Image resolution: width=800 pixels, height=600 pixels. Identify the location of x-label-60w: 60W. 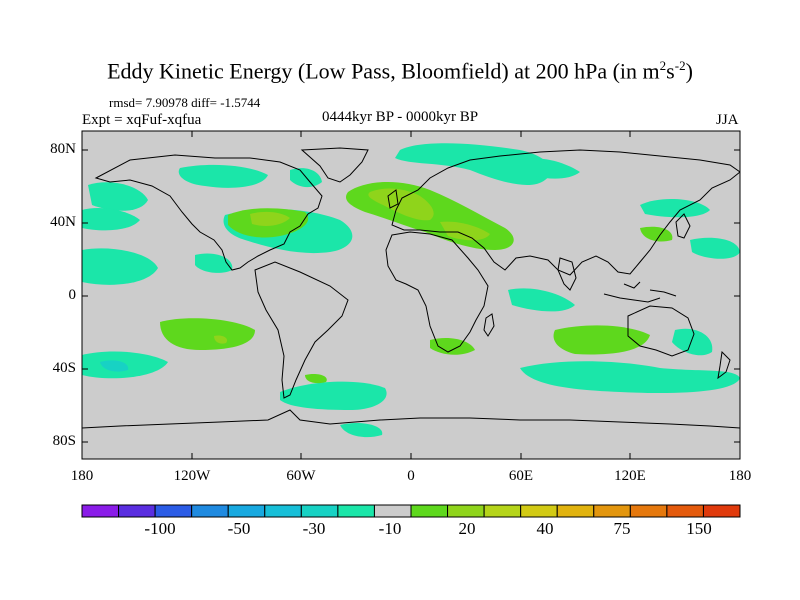
(301, 476).